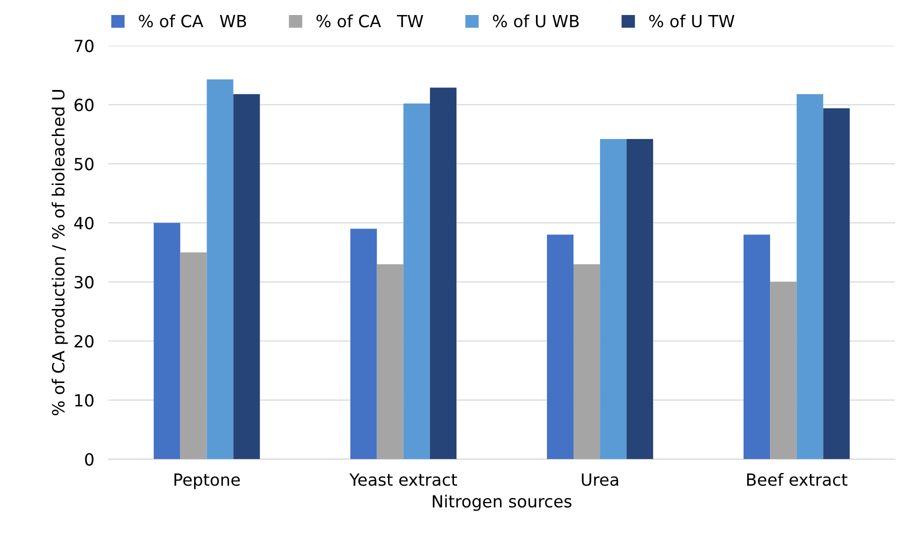 This screenshot has width=904, height=537. What do you see at coordinates (797, 479) in the screenshot?
I see `x-tick-label: Beef extract` at bounding box center [797, 479].